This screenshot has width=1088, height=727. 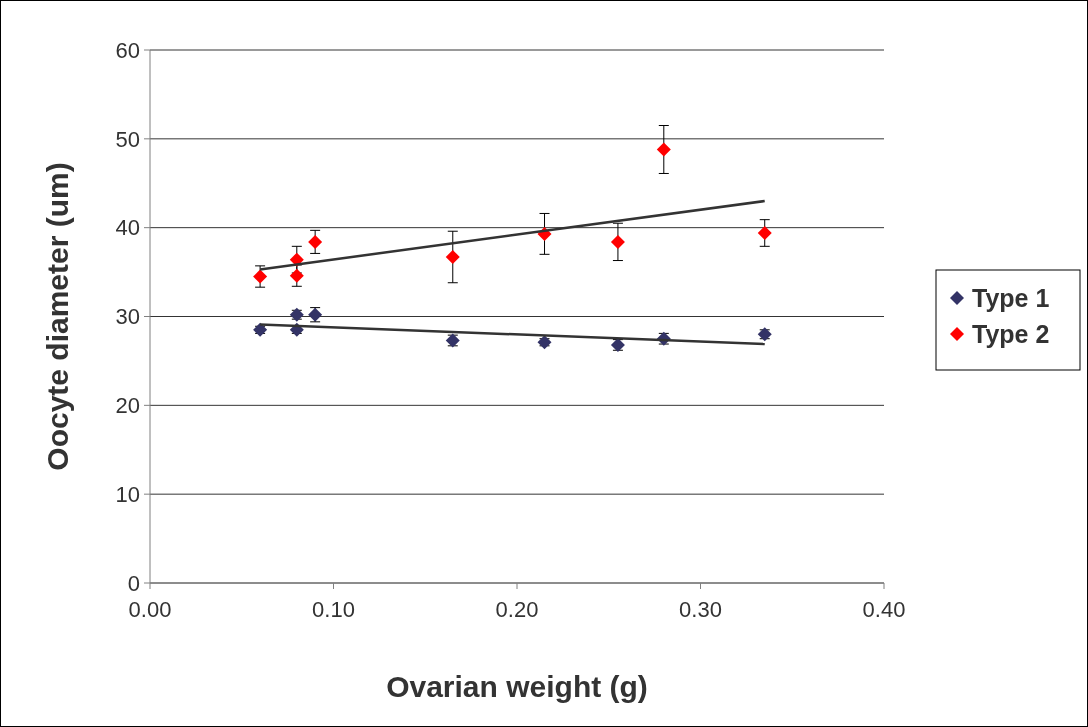 What do you see at coordinates (127, 139) in the screenshot?
I see `y-tick-label: 50` at bounding box center [127, 139].